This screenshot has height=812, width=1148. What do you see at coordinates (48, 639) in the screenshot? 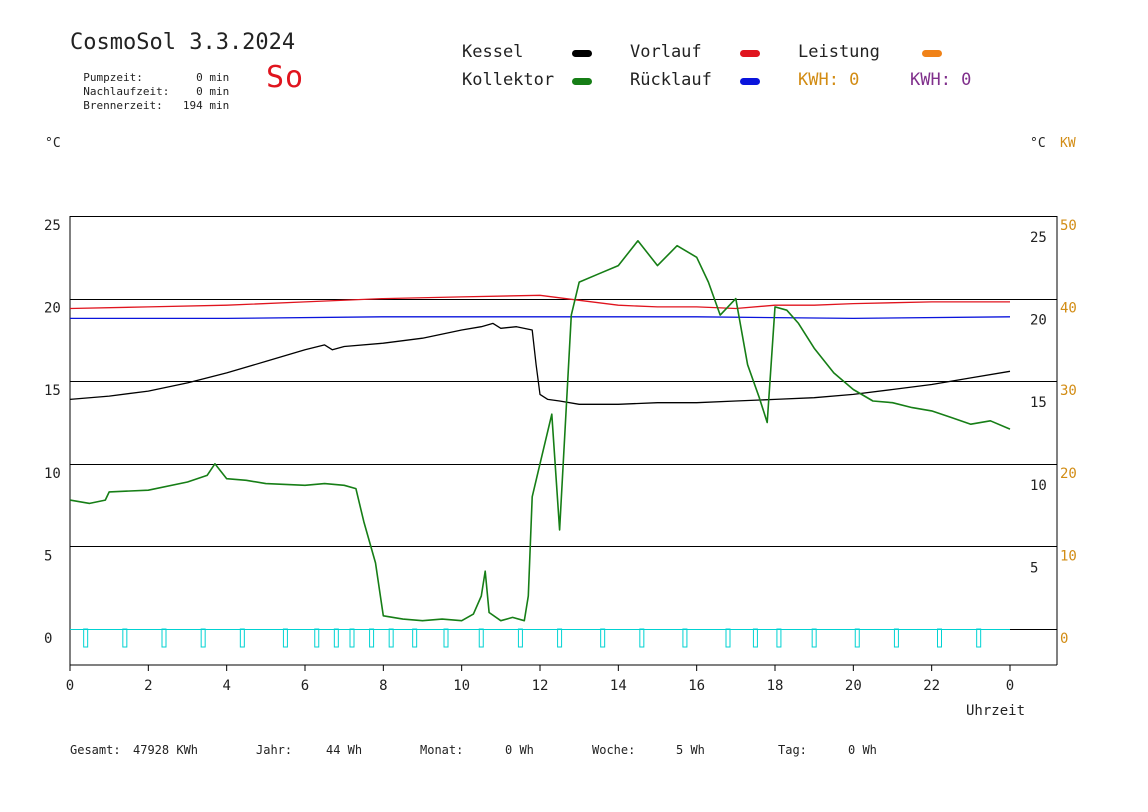
I see `y-tick-label-left: 0` at bounding box center [48, 639].